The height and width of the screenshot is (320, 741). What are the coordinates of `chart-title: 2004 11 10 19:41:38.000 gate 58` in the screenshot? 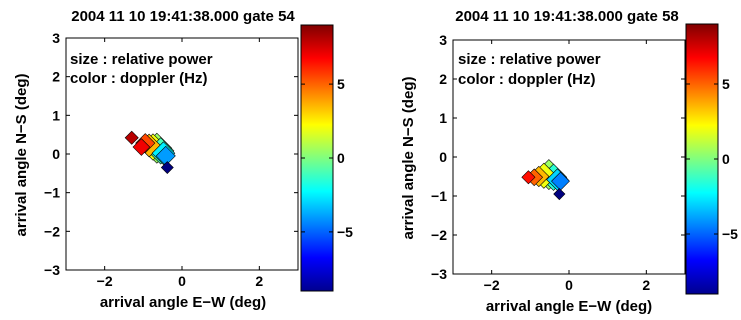 It's located at (567, 16).